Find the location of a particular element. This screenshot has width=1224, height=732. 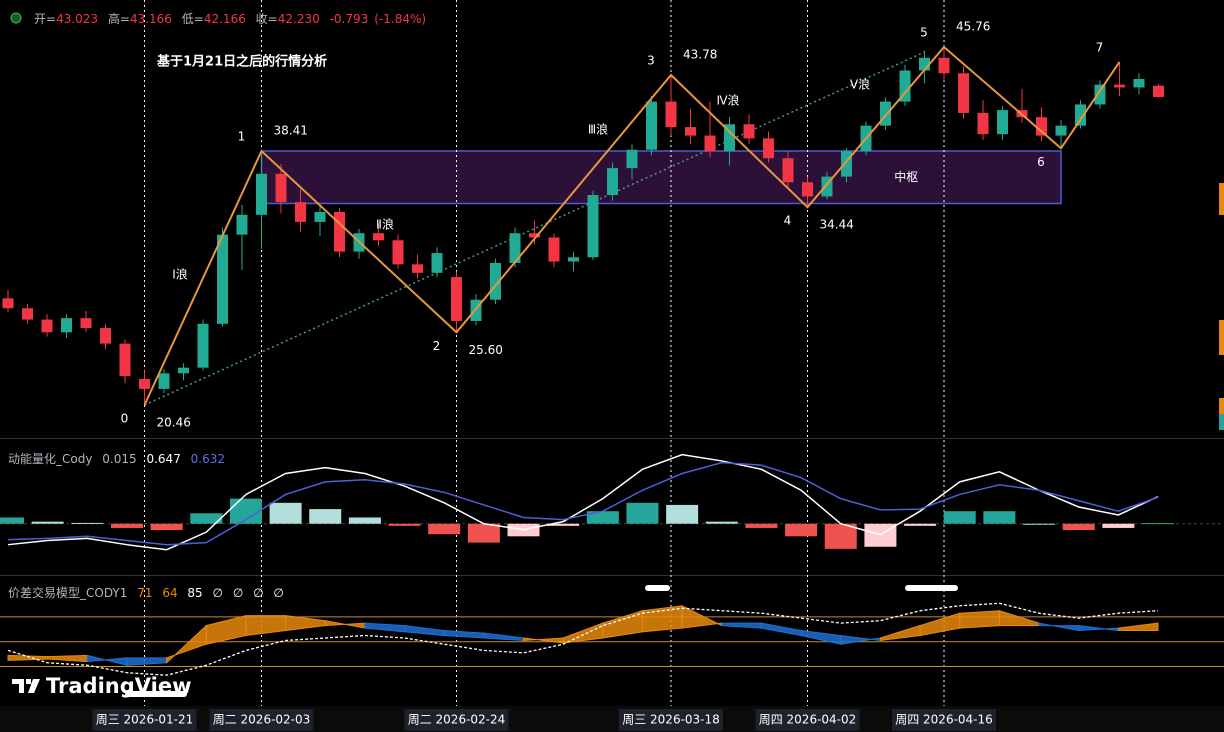

wave-number: 5 is located at coordinates (924, 32).